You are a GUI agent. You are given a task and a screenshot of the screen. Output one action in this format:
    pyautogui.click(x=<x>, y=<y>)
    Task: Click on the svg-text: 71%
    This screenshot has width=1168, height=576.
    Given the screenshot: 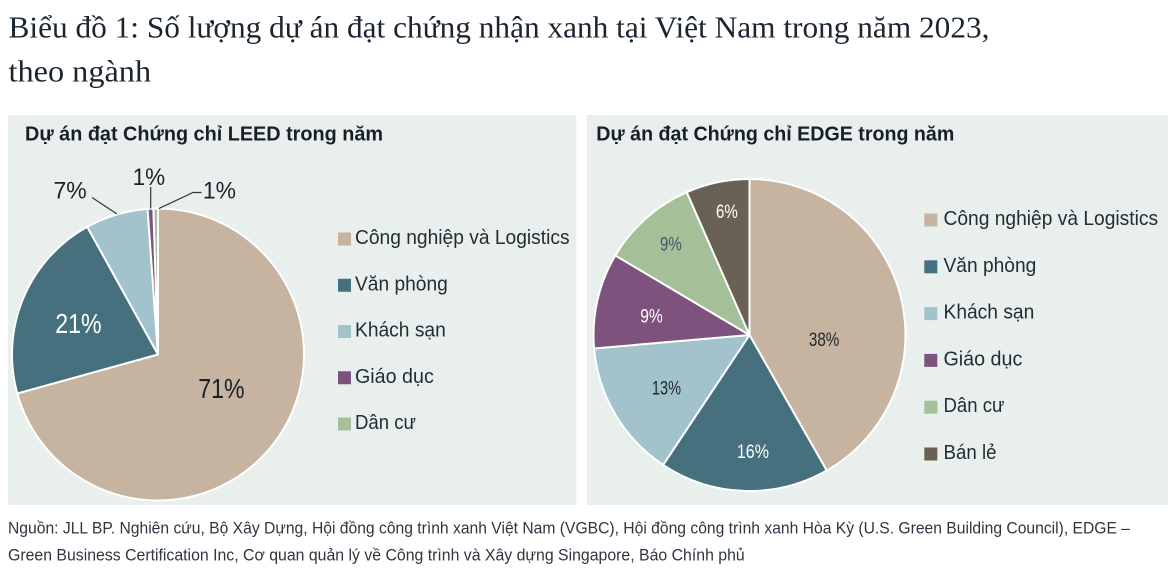 What is the action you would take?
    pyautogui.click(x=221, y=388)
    